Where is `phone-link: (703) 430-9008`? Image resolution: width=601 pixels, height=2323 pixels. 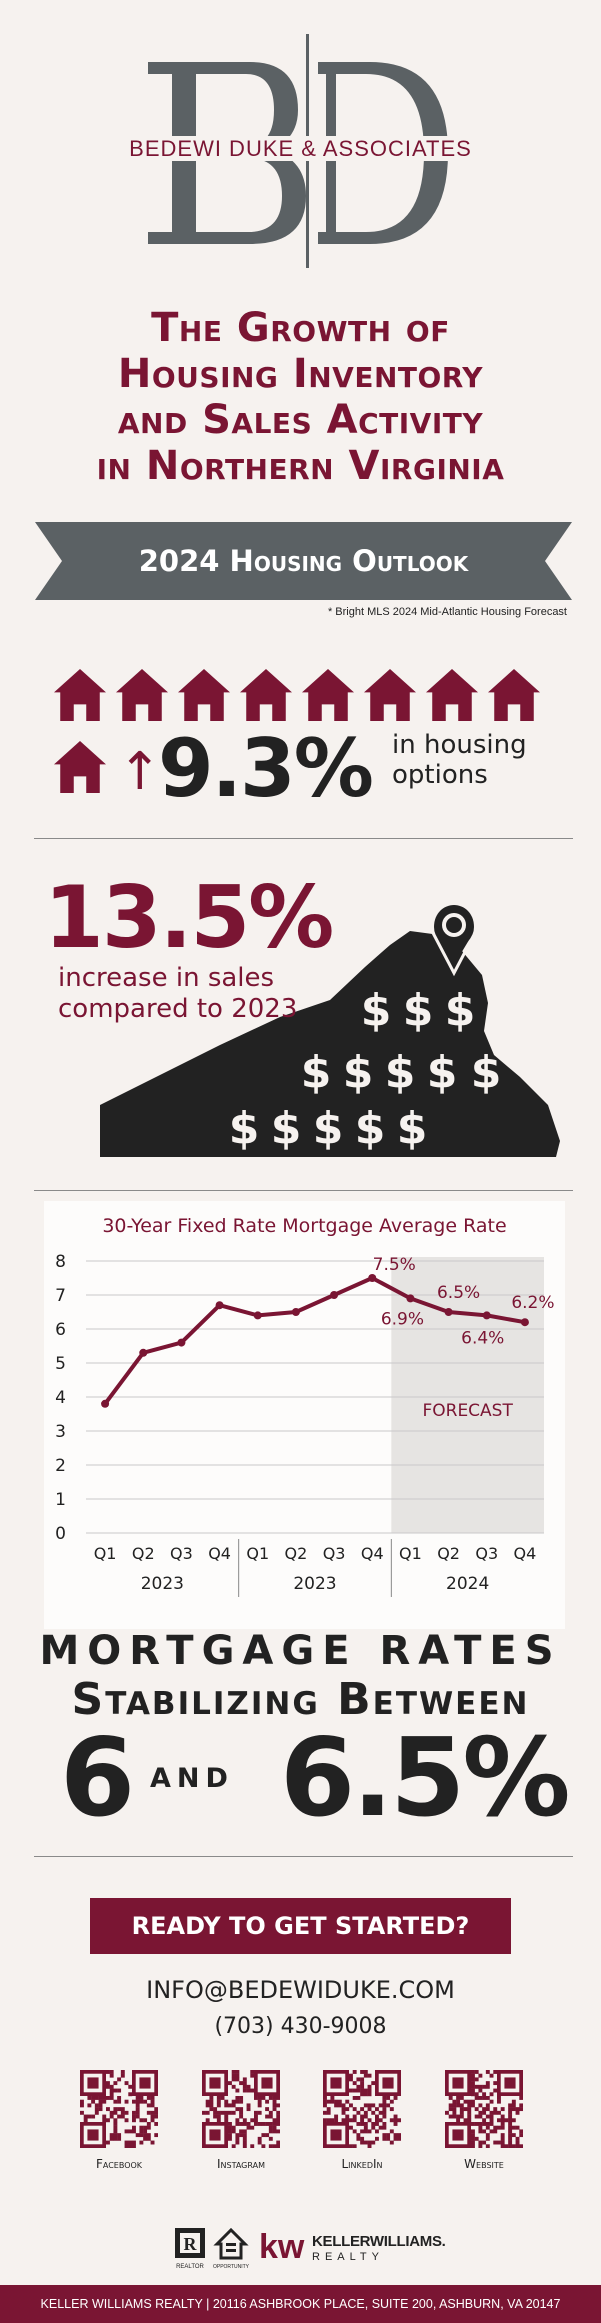
phone-link: (703) 430-9008 is located at coordinates (300, 2026).